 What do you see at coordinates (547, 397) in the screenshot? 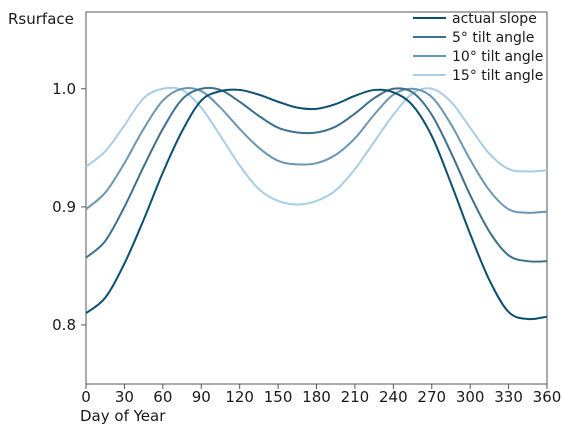
I see `x-tick-label: 360` at bounding box center [547, 397].